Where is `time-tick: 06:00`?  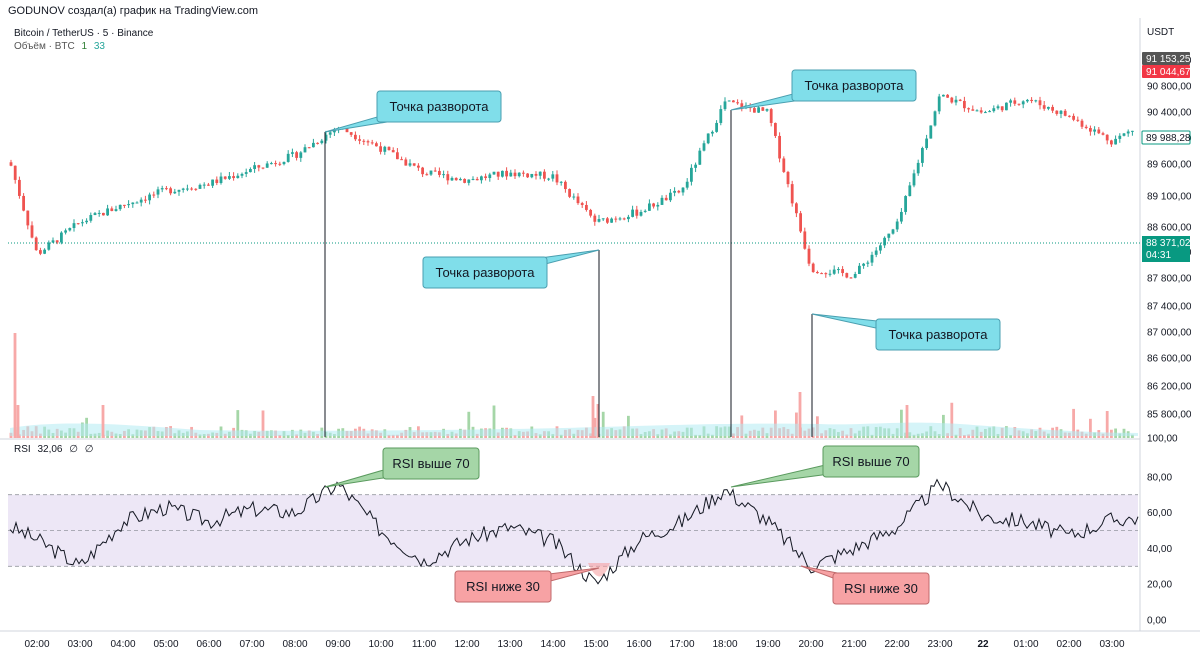 time-tick: 06:00 is located at coordinates (208, 644).